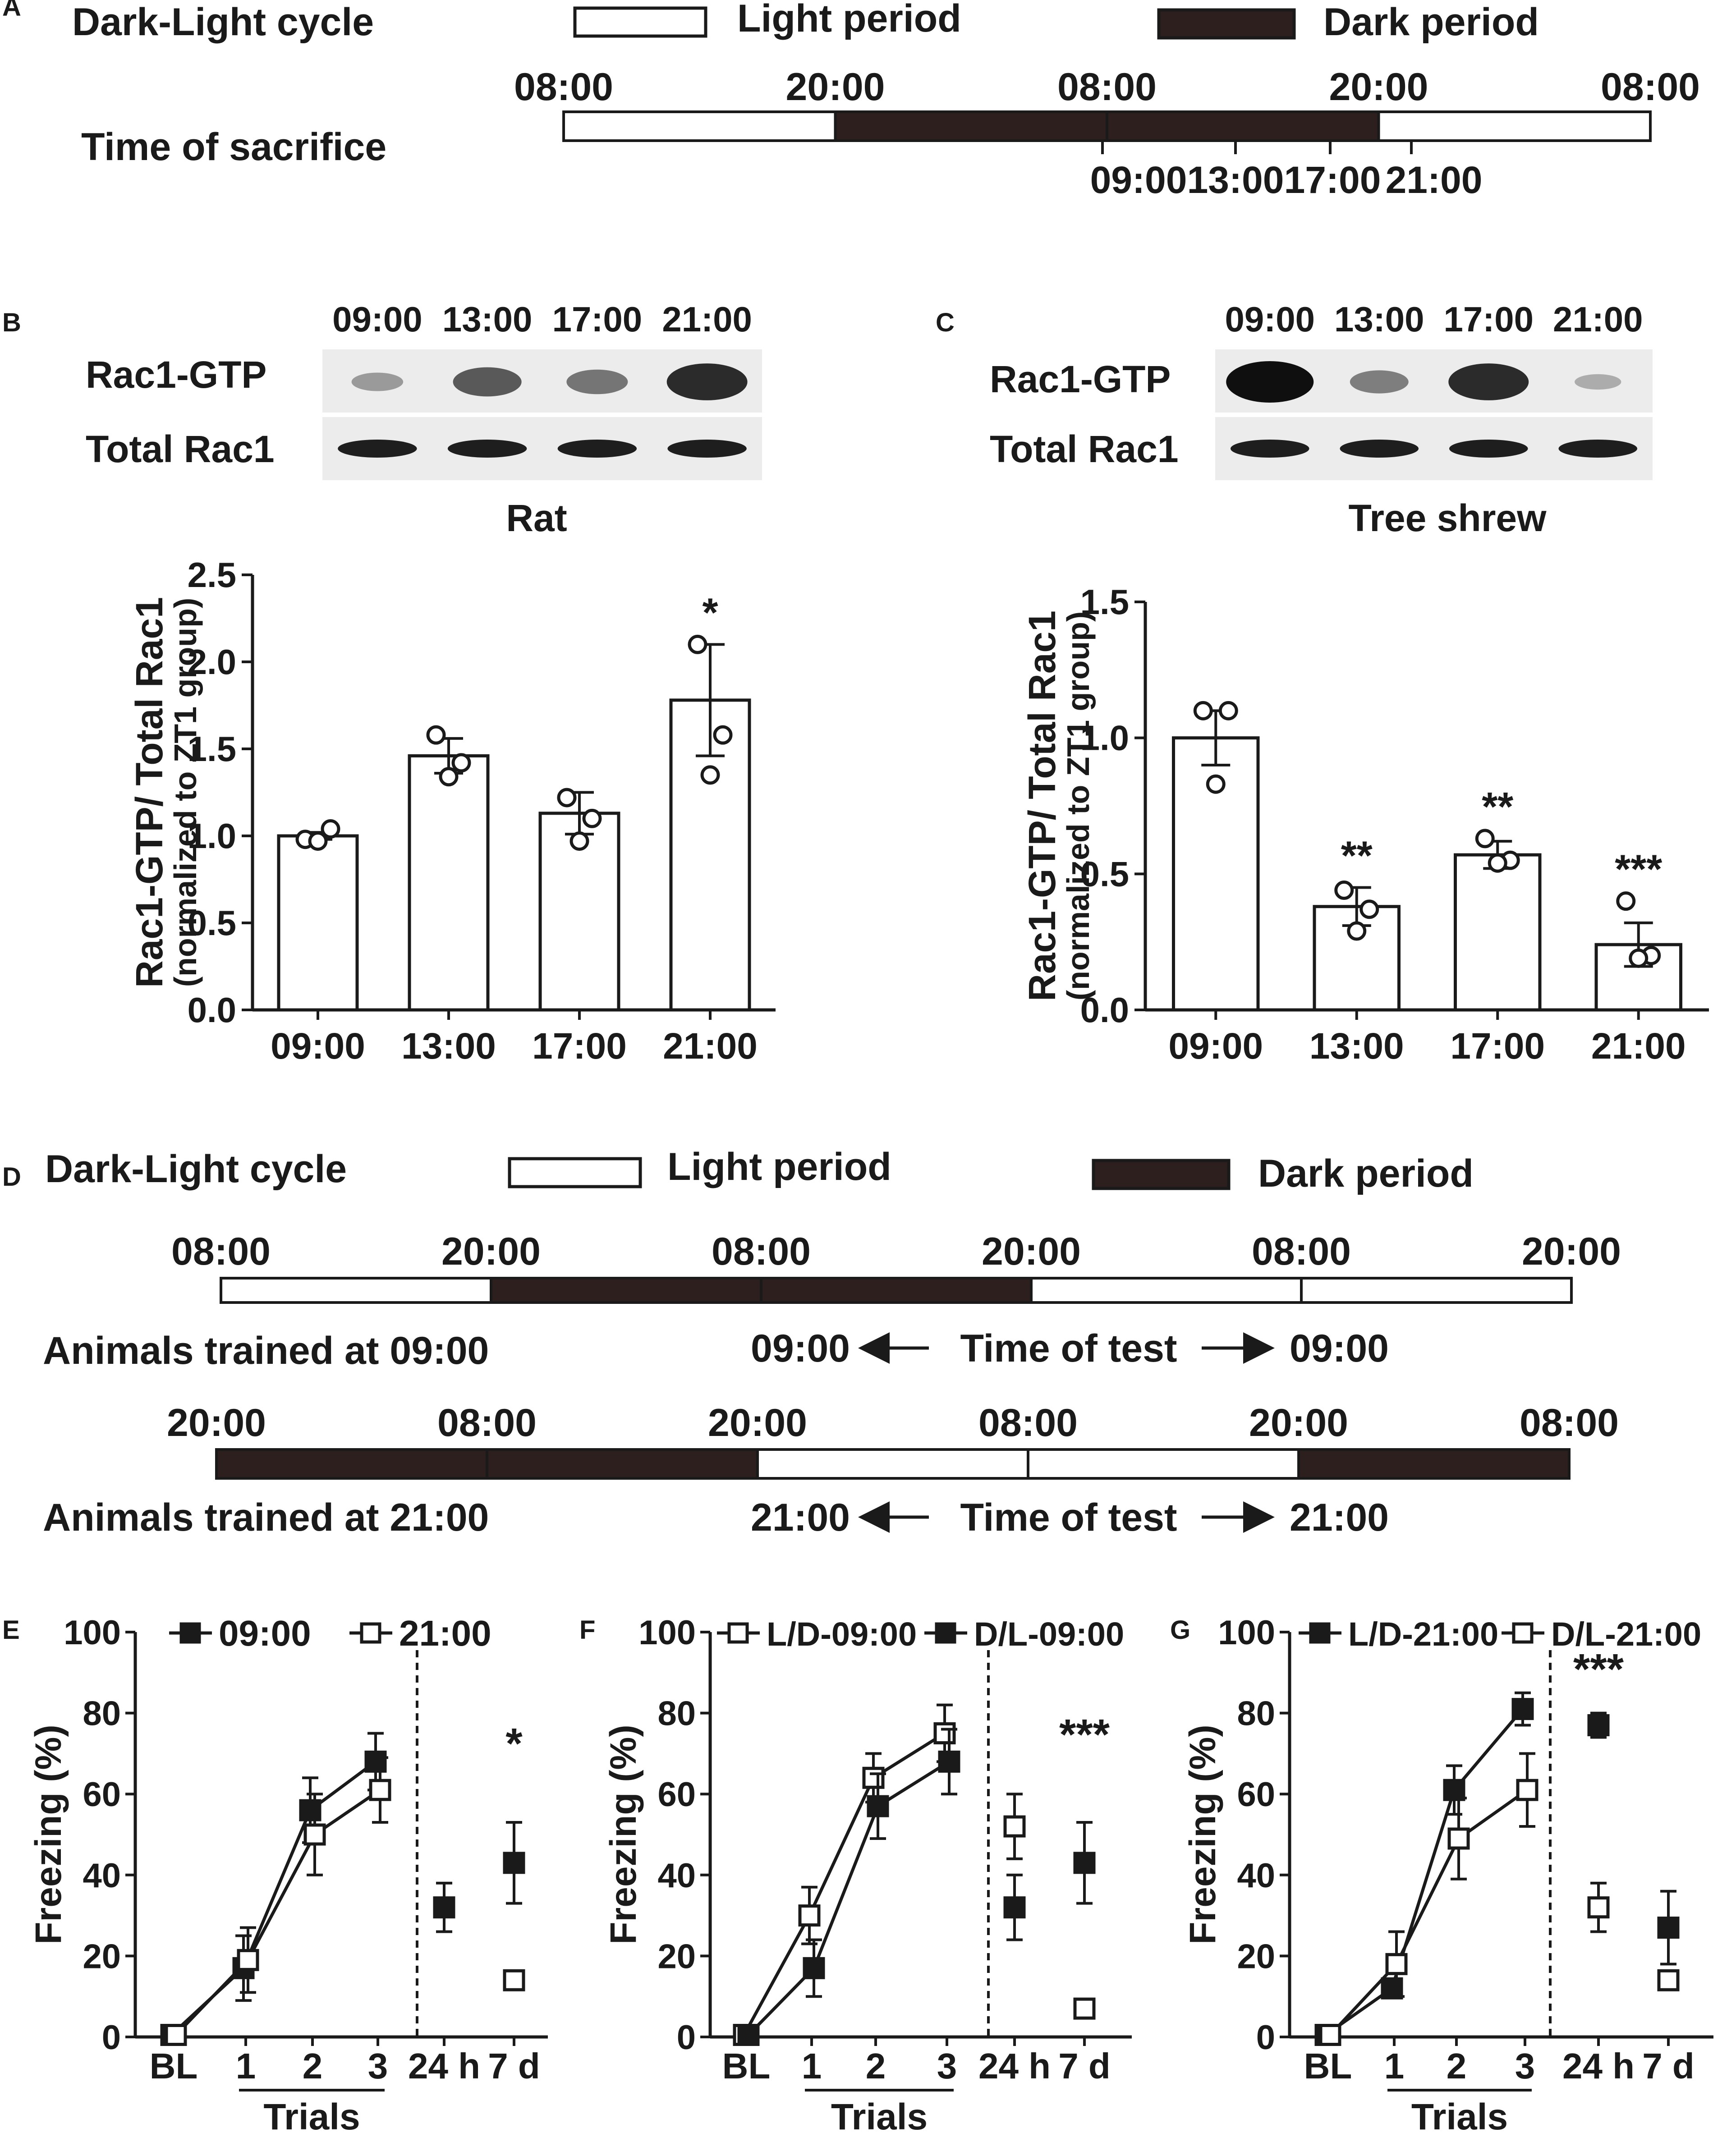 Image resolution: width=1736 pixels, height=2142 pixels. I want to click on panel-b-row1-label: Rac1-GTP, so click(176, 374).